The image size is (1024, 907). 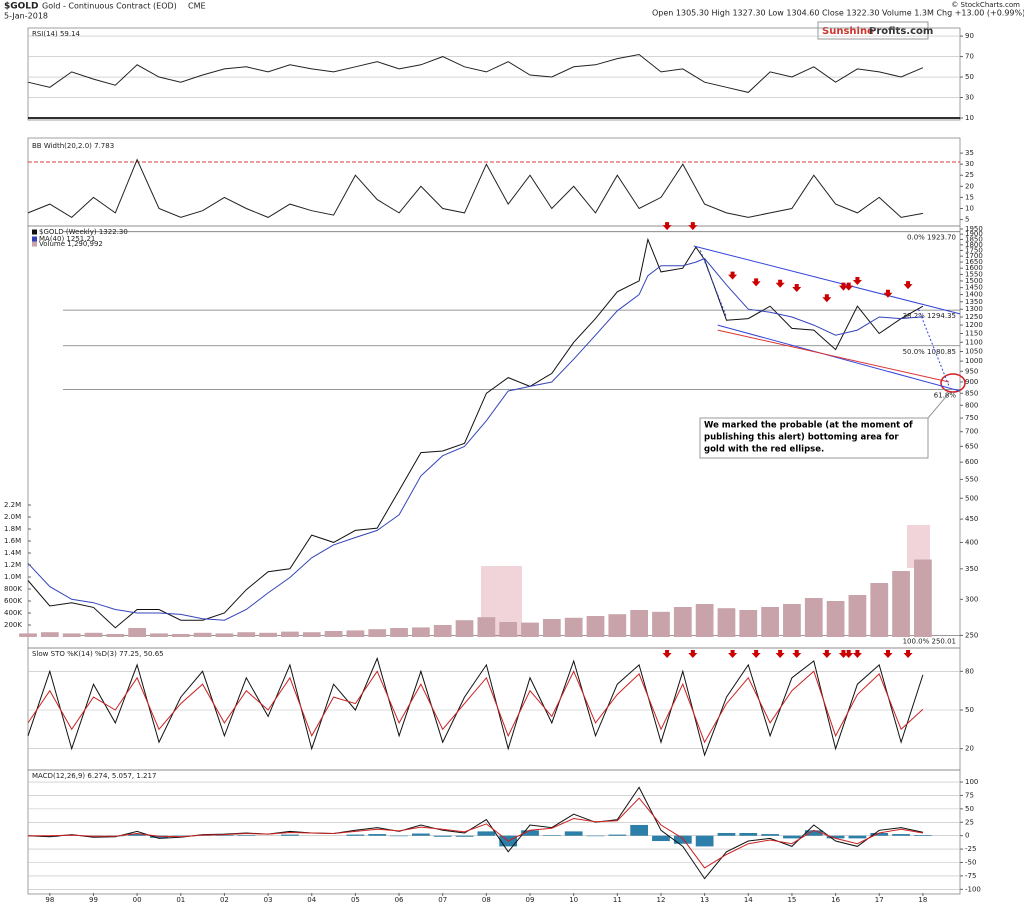 I want to click on rsi-frame, so click(x=494, y=74).